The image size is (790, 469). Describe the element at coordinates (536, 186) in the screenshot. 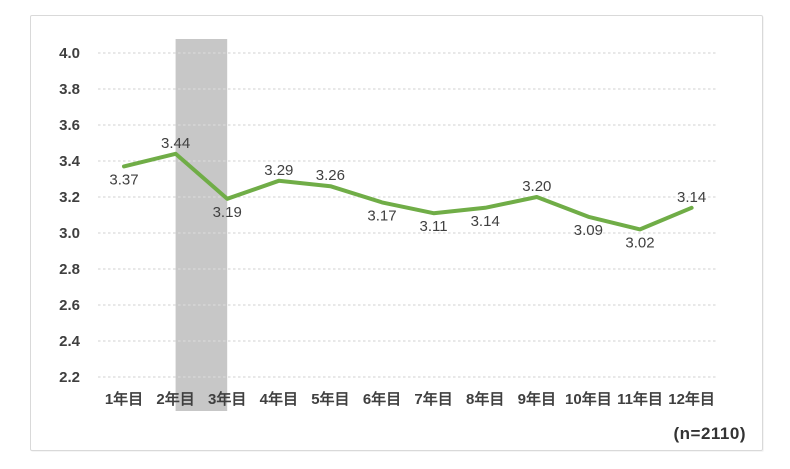

I see `data-label: 3.20` at that location.